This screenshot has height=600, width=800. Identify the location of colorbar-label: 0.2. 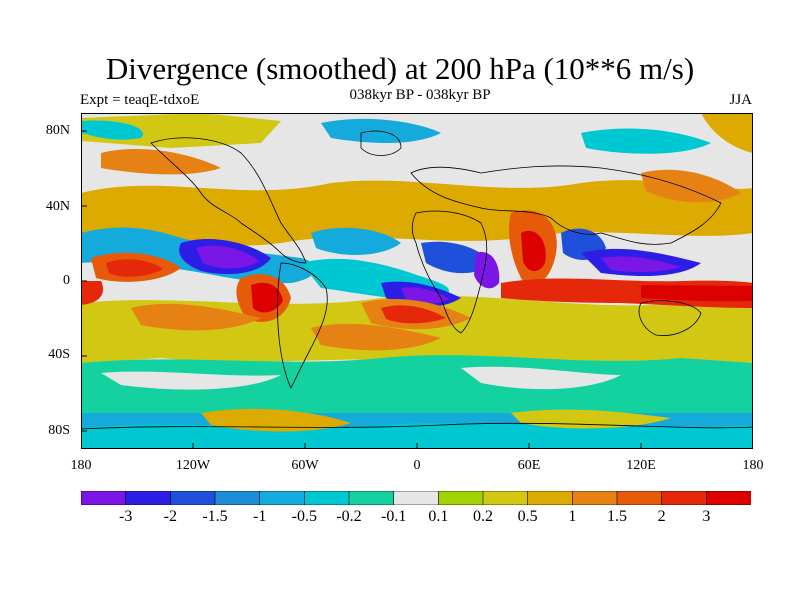
(483, 516).